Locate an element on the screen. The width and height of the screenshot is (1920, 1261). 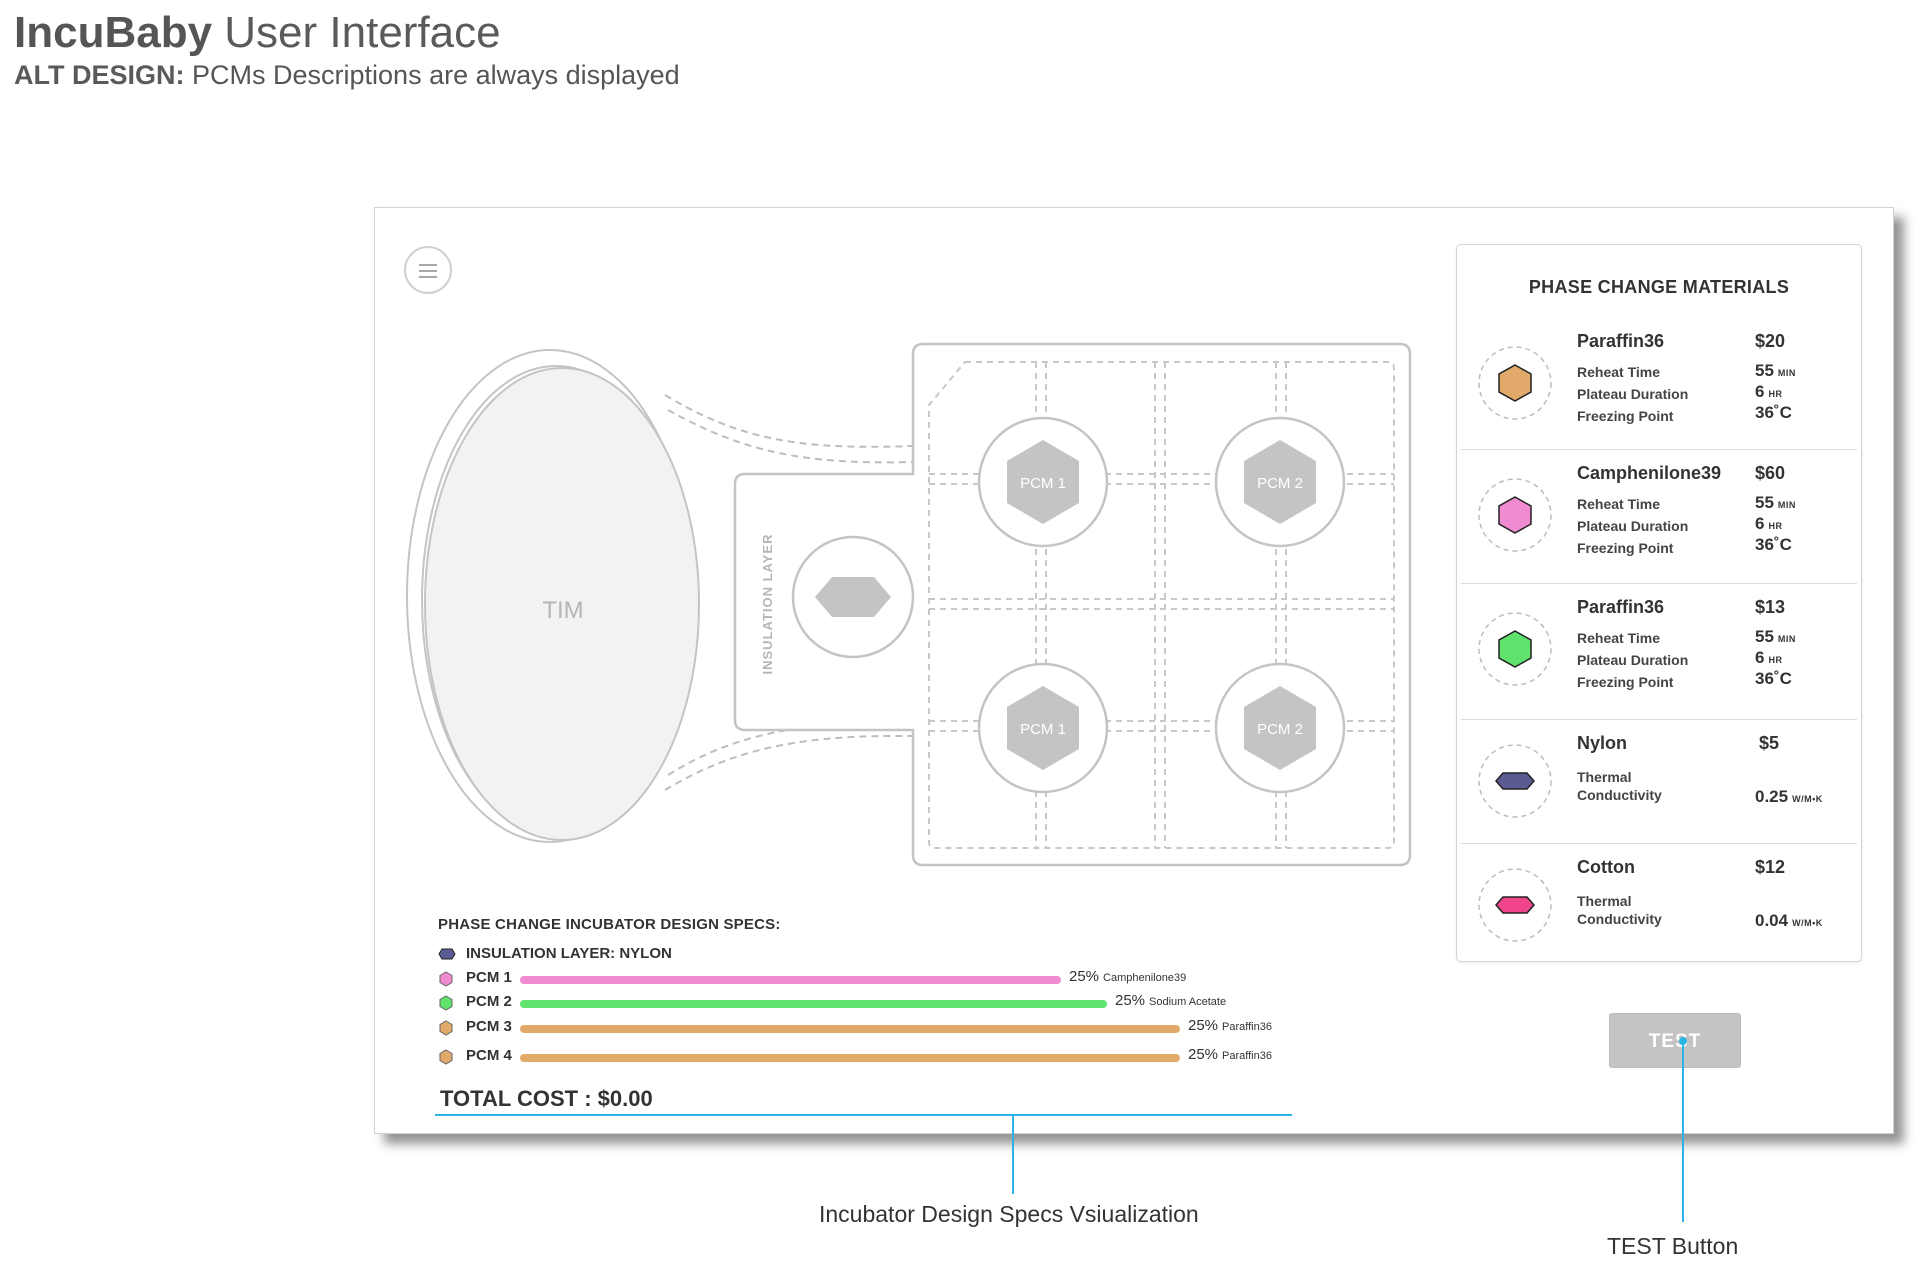
pcm-slot-4: PCM 2 is located at coordinates (1280, 728).